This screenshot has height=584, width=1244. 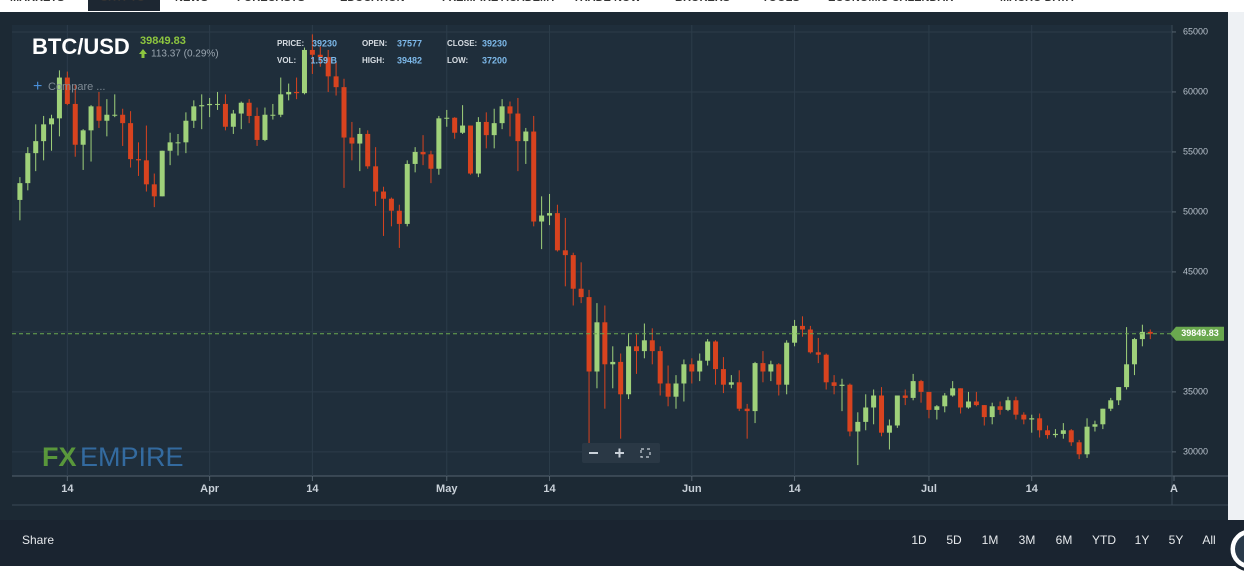 I want to click on range-button: 1M, so click(x=990, y=540).